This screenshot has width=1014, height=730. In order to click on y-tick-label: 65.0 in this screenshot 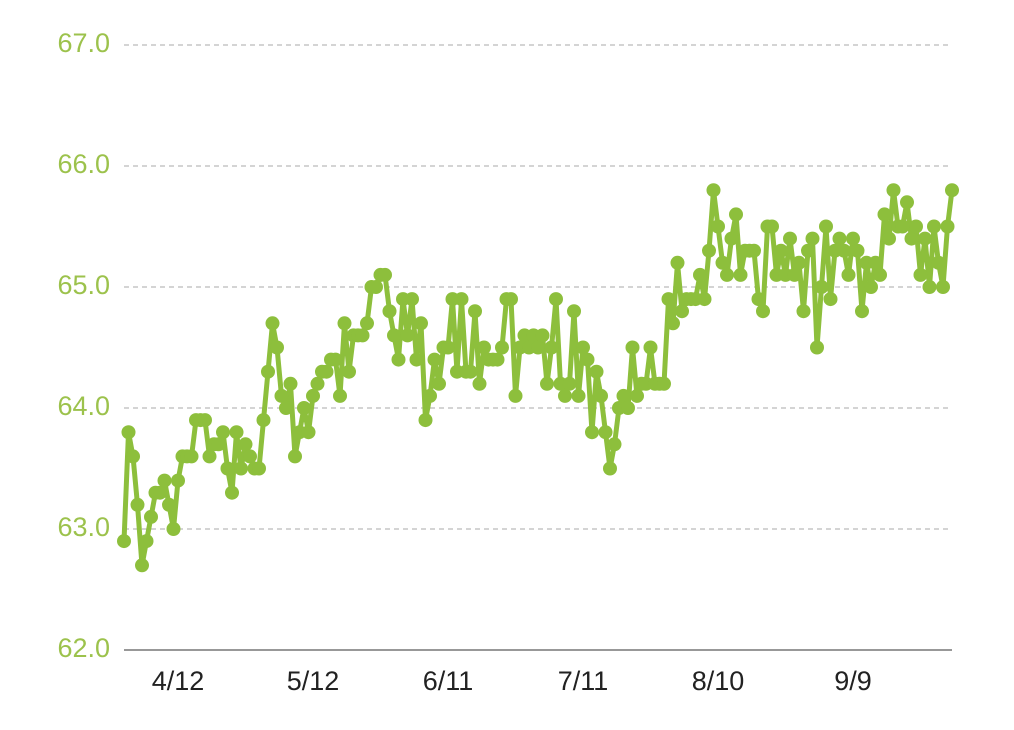, I will do `click(83, 285)`.